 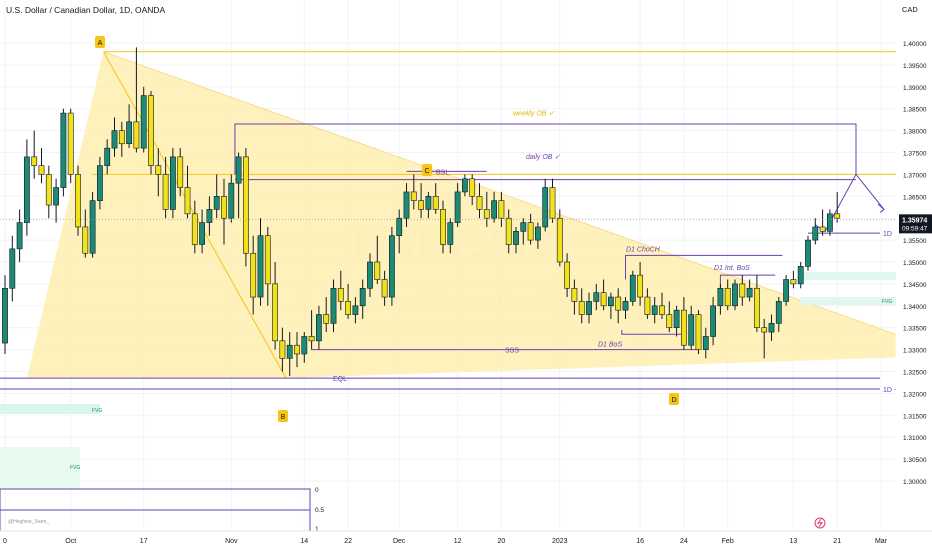 I want to click on y-tick-label: 1.32000, so click(x=915, y=394).